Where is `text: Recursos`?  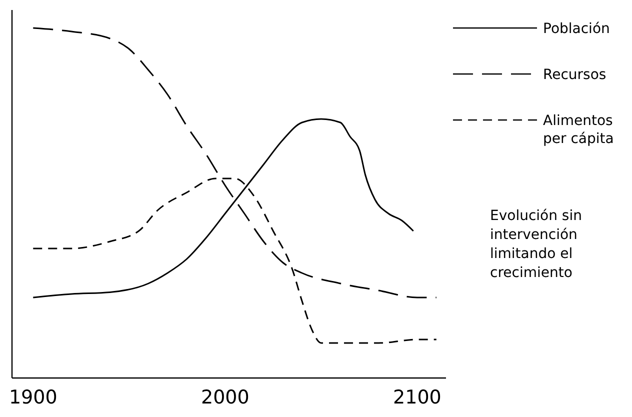 text: Recursos is located at coordinates (574, 75).